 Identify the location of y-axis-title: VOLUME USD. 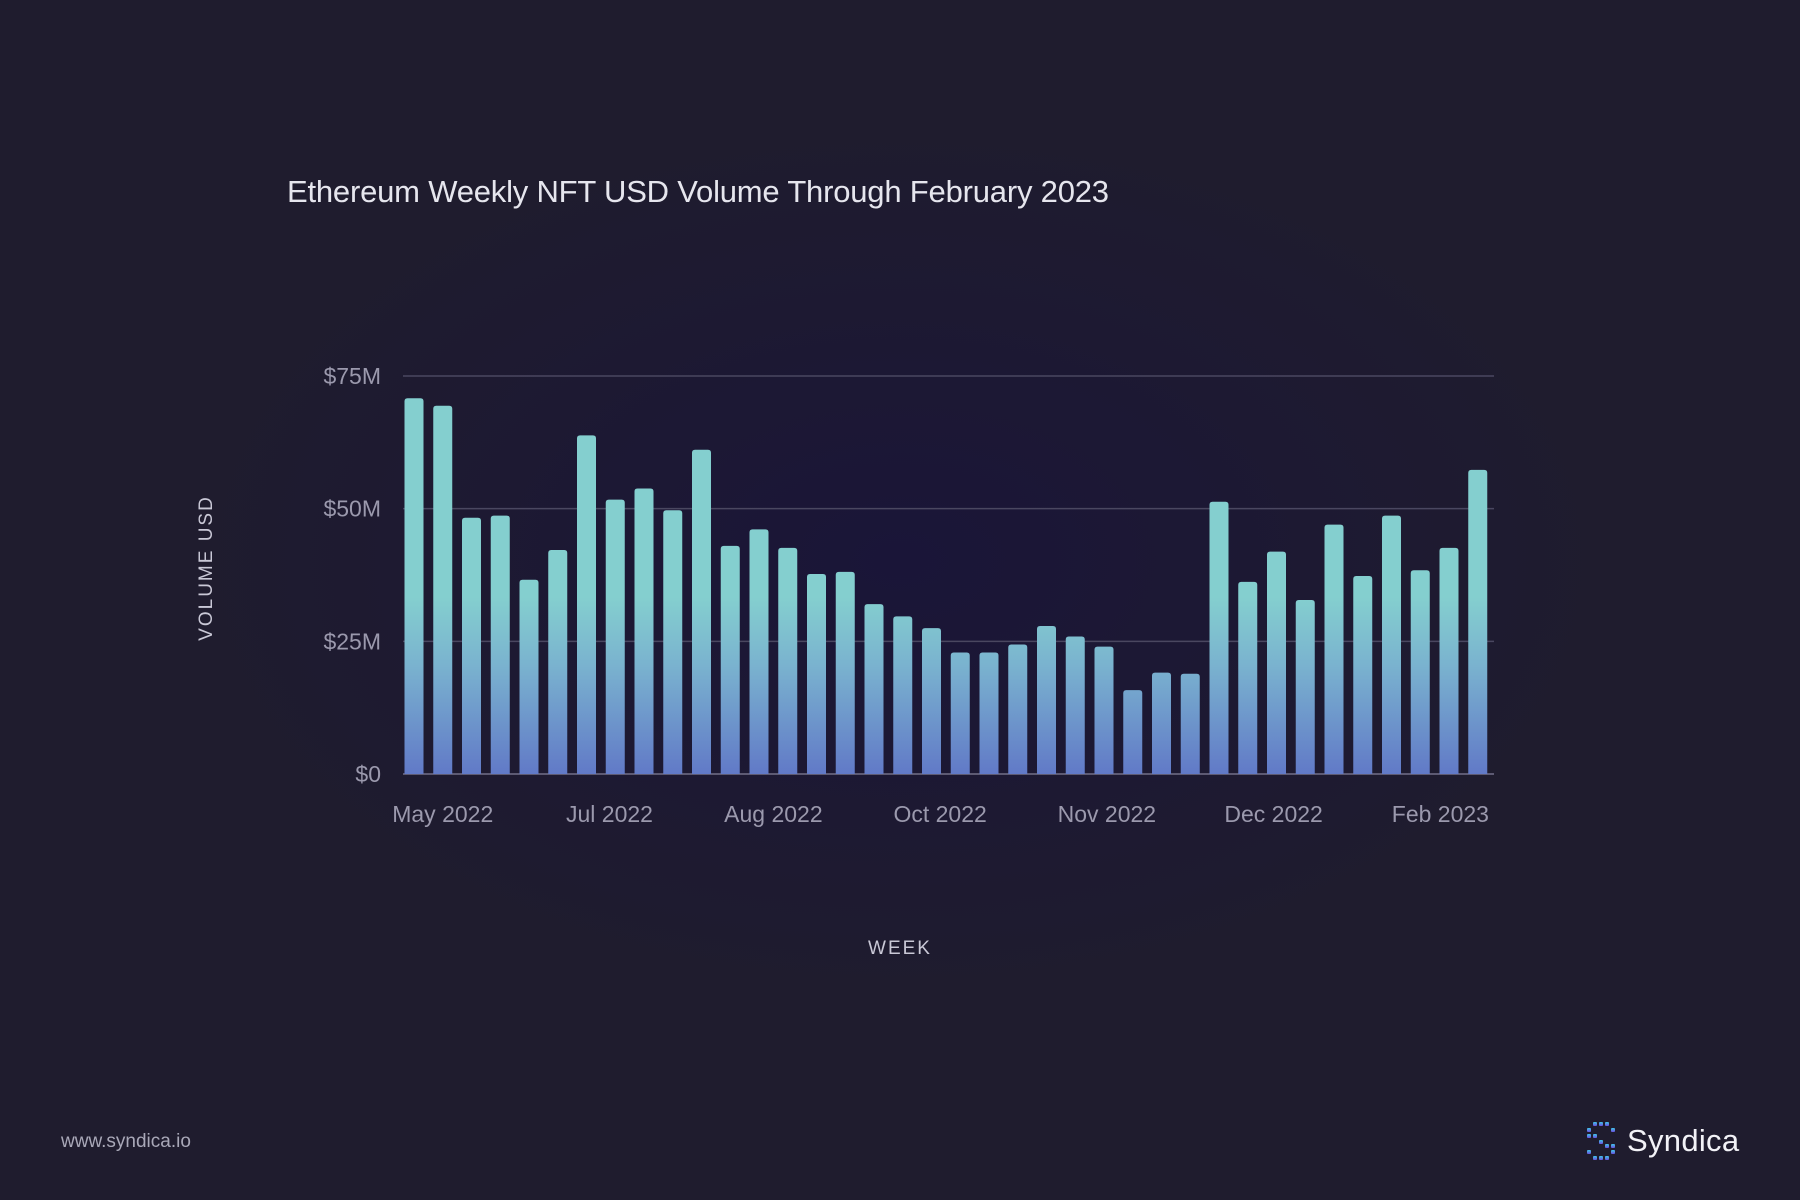
(206, 568).